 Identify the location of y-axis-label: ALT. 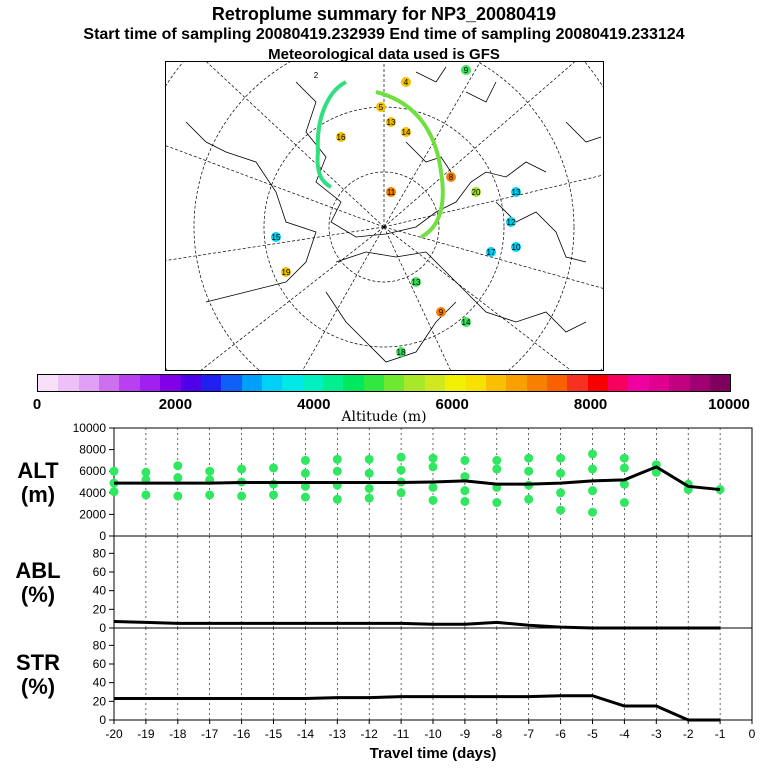
(38, 470).